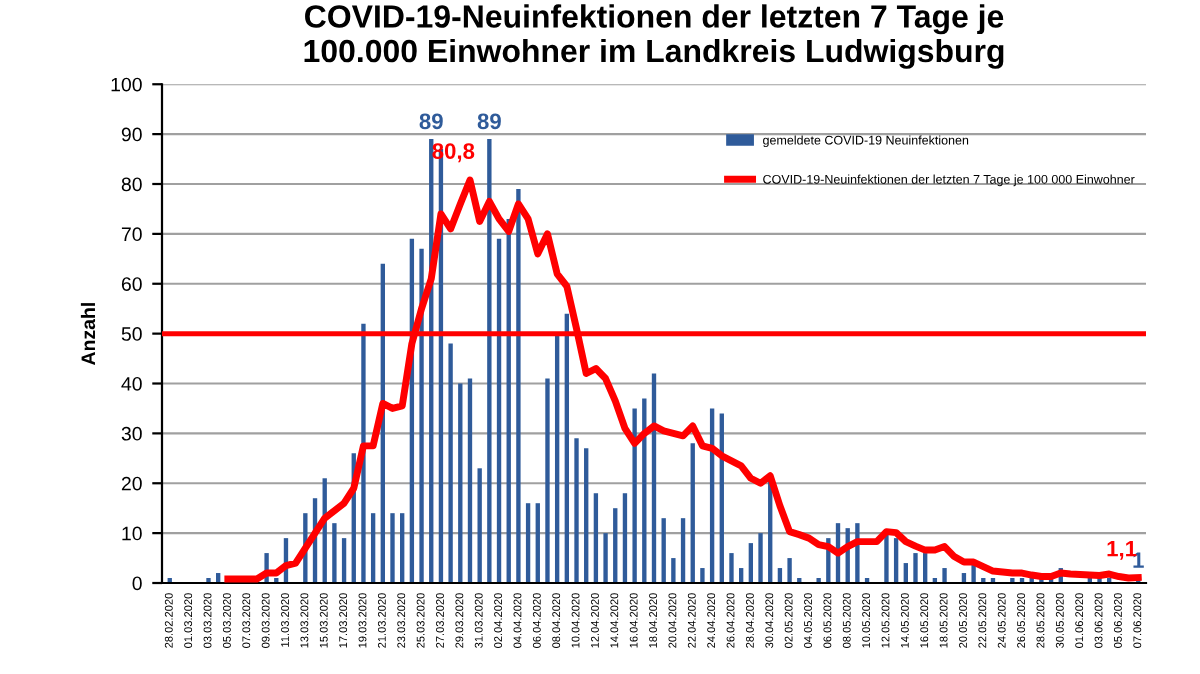  Describe the element at coordinates (131, 284) in the screenshot. I see `y-tick-label: 60` at that location.